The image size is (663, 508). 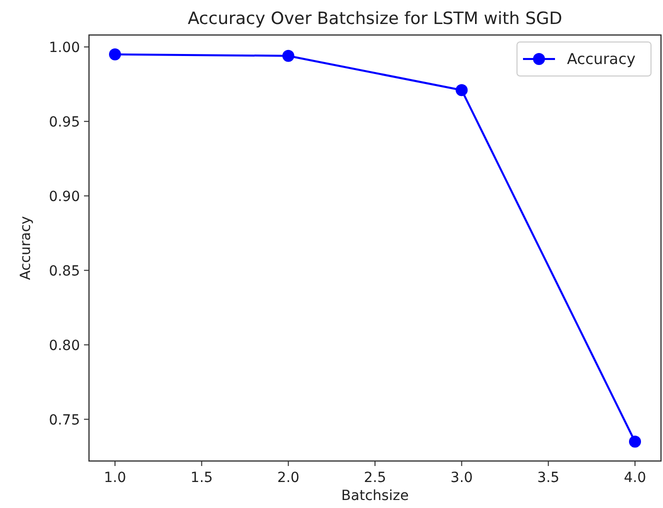 What do you see at coordinates (375, 496) in the screenshot?
I see `x-axis-title: Batchsize` at bounding box center [375, 496].